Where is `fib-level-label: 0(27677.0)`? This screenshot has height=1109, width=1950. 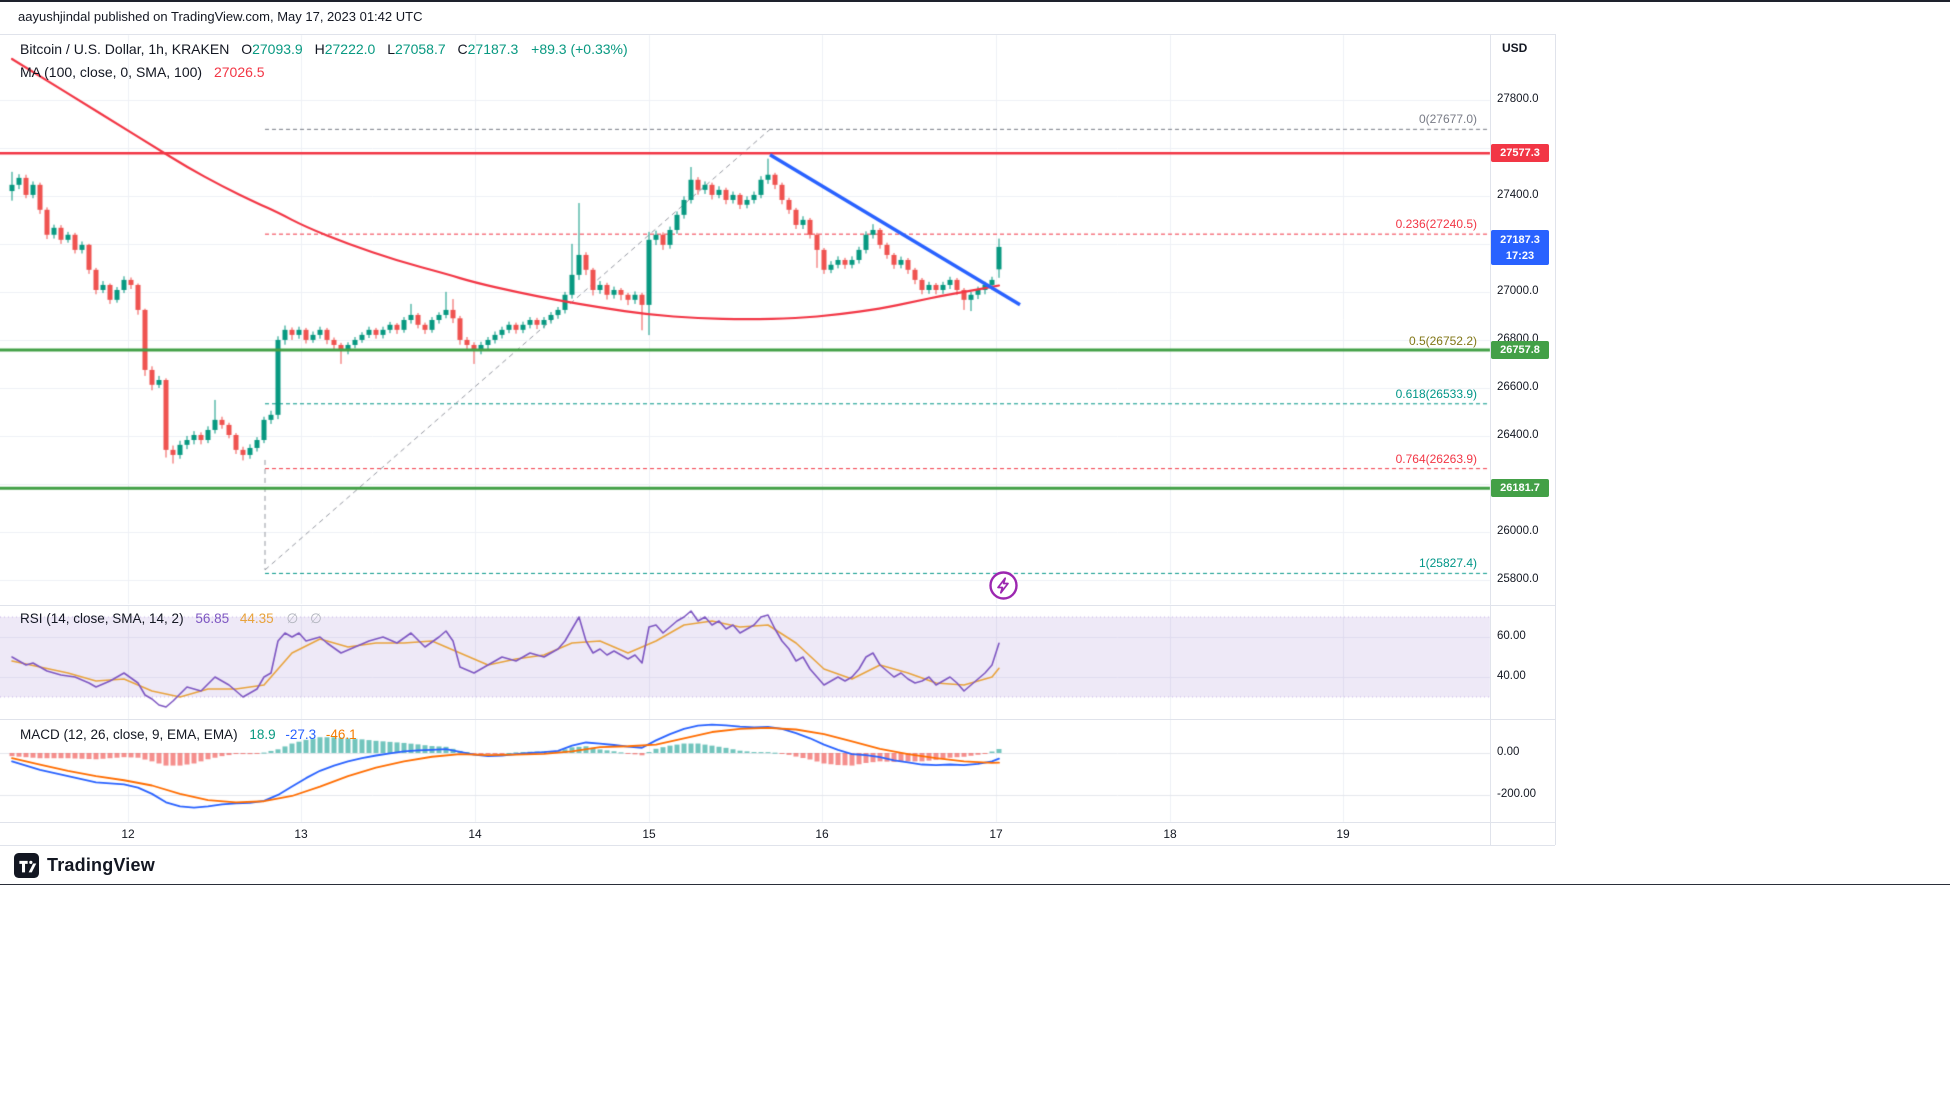 fib-level-label: 0(27677.0) is located at coordinates (1447, 119).